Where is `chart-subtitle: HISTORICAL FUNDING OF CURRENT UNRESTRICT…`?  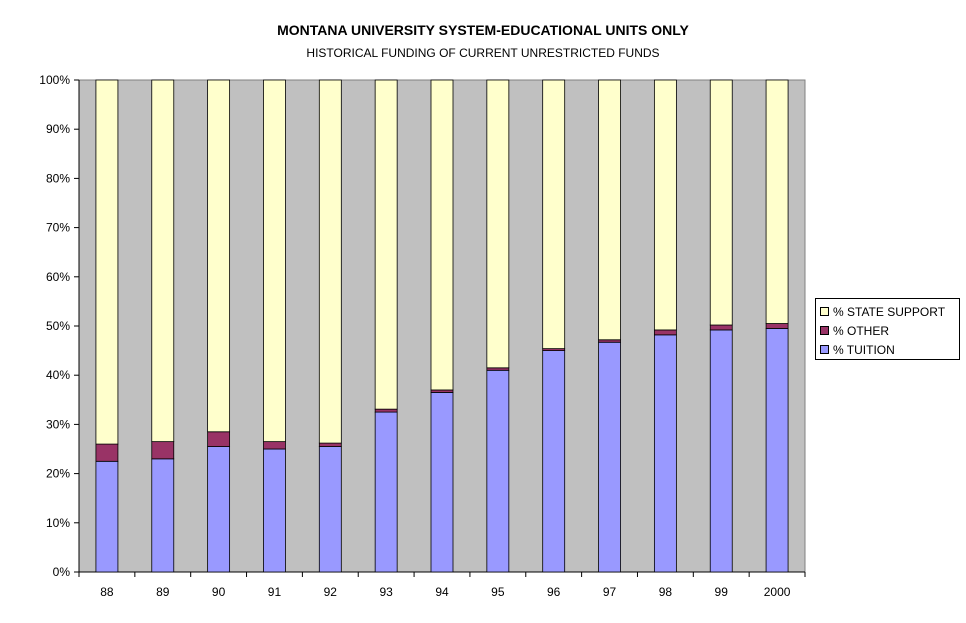
chart-subtitle: HISTORICAL FUNDING OF CURRENT UNRESTRICT… is located at coordinates (483, 53).